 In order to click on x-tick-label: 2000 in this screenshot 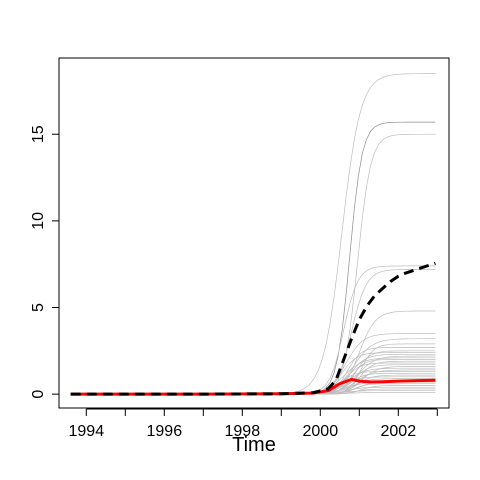, I will do `click(321, 431)`.